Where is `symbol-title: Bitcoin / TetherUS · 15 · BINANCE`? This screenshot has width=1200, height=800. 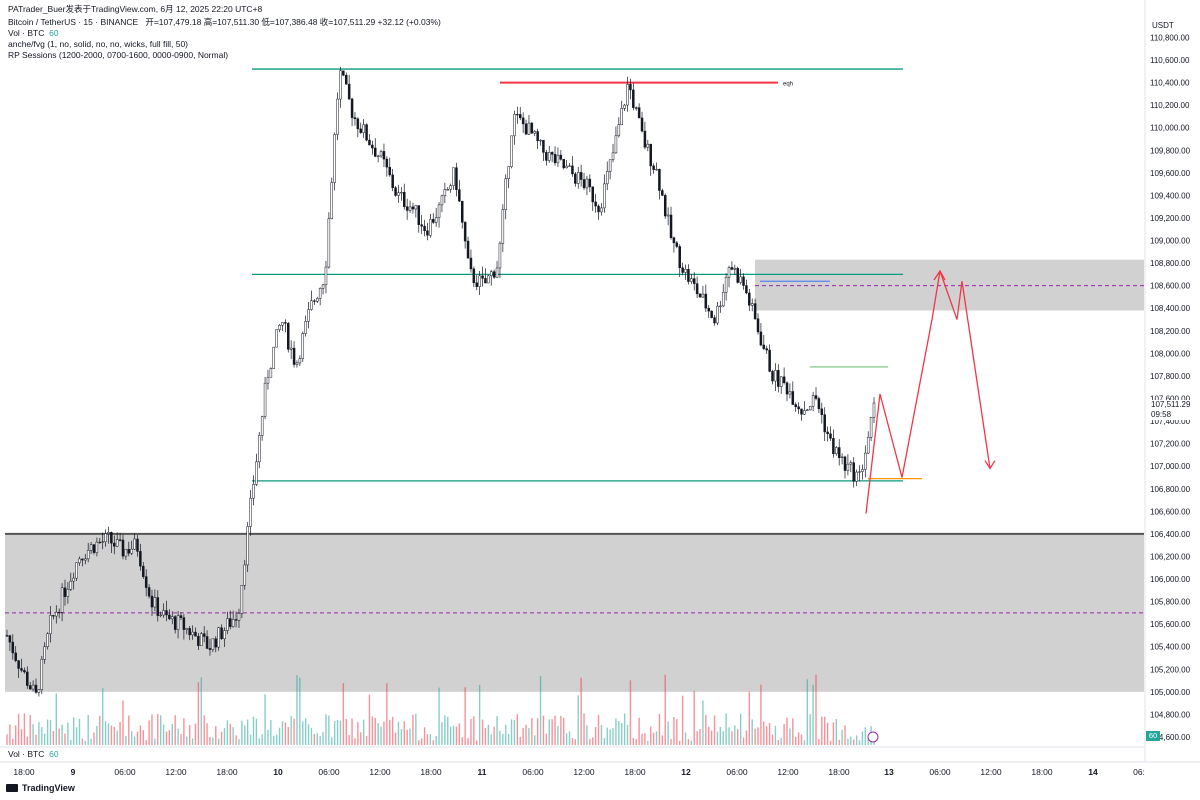 symbol-title: Bitcoin / TetherUS · 15 · BINANCE is located at coordinates (73, 22).